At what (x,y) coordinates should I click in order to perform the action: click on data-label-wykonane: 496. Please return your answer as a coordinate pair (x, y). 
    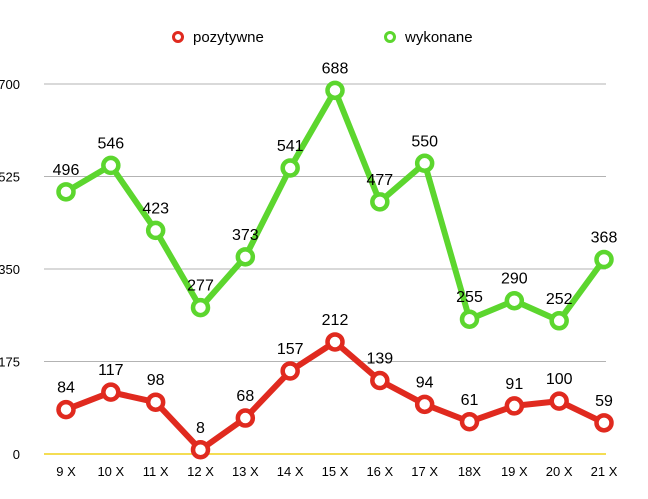
    Looking at the image, I should click on (66, 170).